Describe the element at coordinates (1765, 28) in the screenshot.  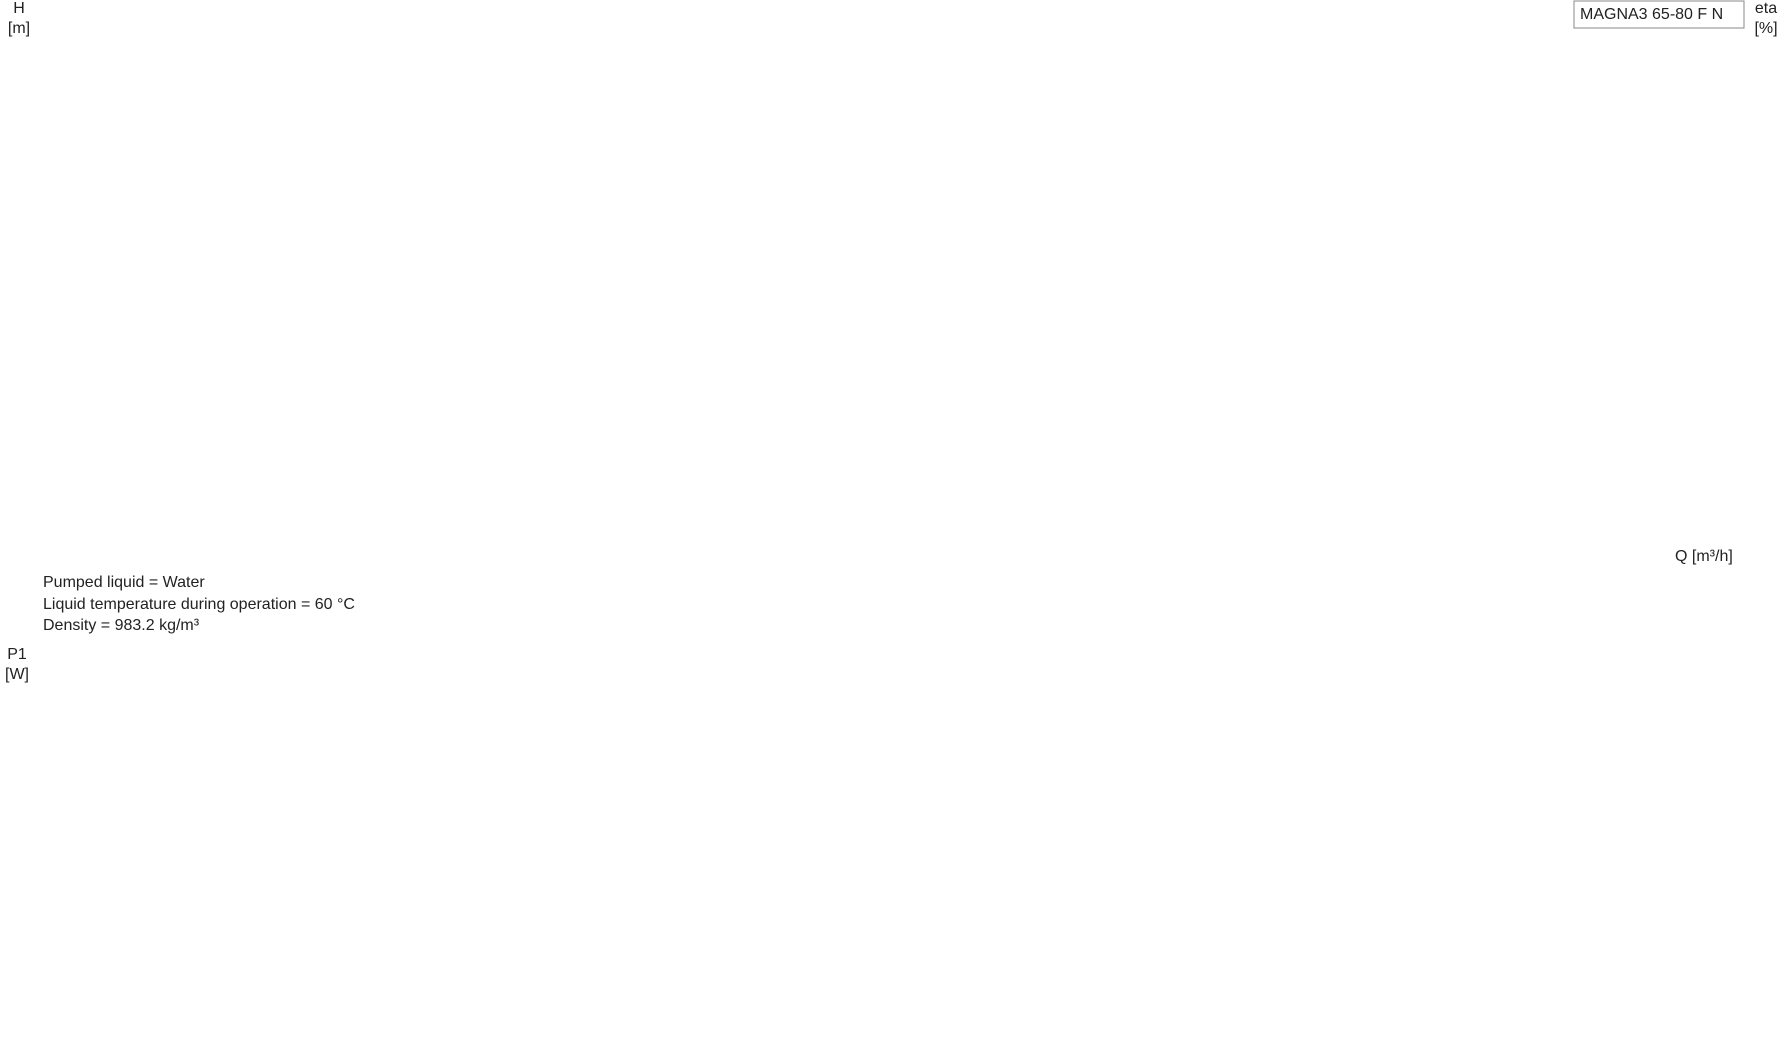
I see `y2-axis-unit: [%]` at that location.